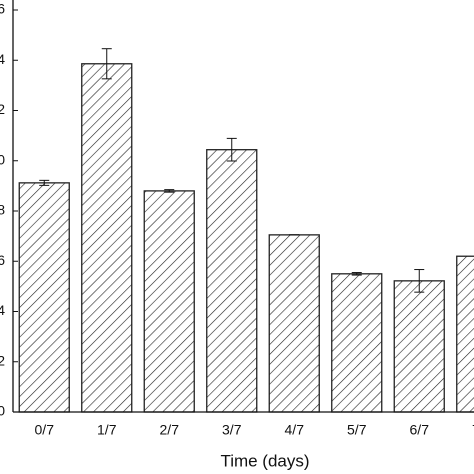  Describe the element at coordinates (473, 430) in the screenshot. I see `x-tick-label: 7/7` at that location.